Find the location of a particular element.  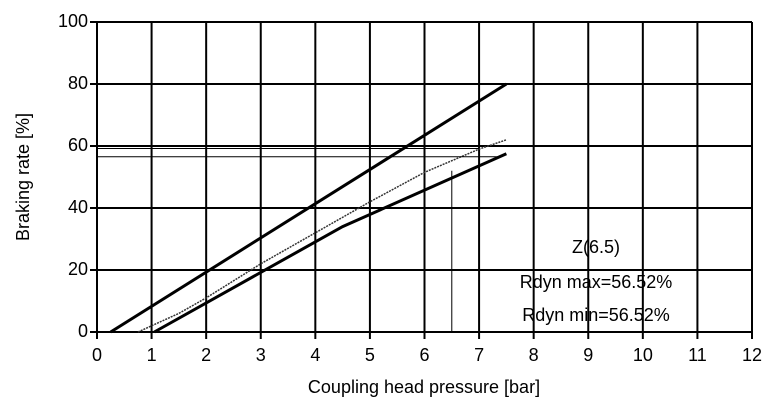

x-tick-label: 11 is located at coordinates (697, 355).